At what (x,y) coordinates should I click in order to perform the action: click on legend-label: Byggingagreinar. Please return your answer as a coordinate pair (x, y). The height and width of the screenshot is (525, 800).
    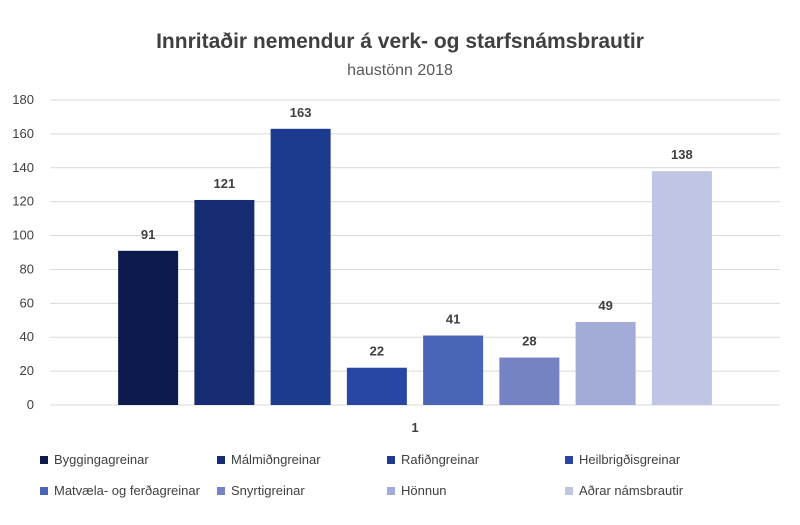
    Looking at the image, I should click on (101, 459).